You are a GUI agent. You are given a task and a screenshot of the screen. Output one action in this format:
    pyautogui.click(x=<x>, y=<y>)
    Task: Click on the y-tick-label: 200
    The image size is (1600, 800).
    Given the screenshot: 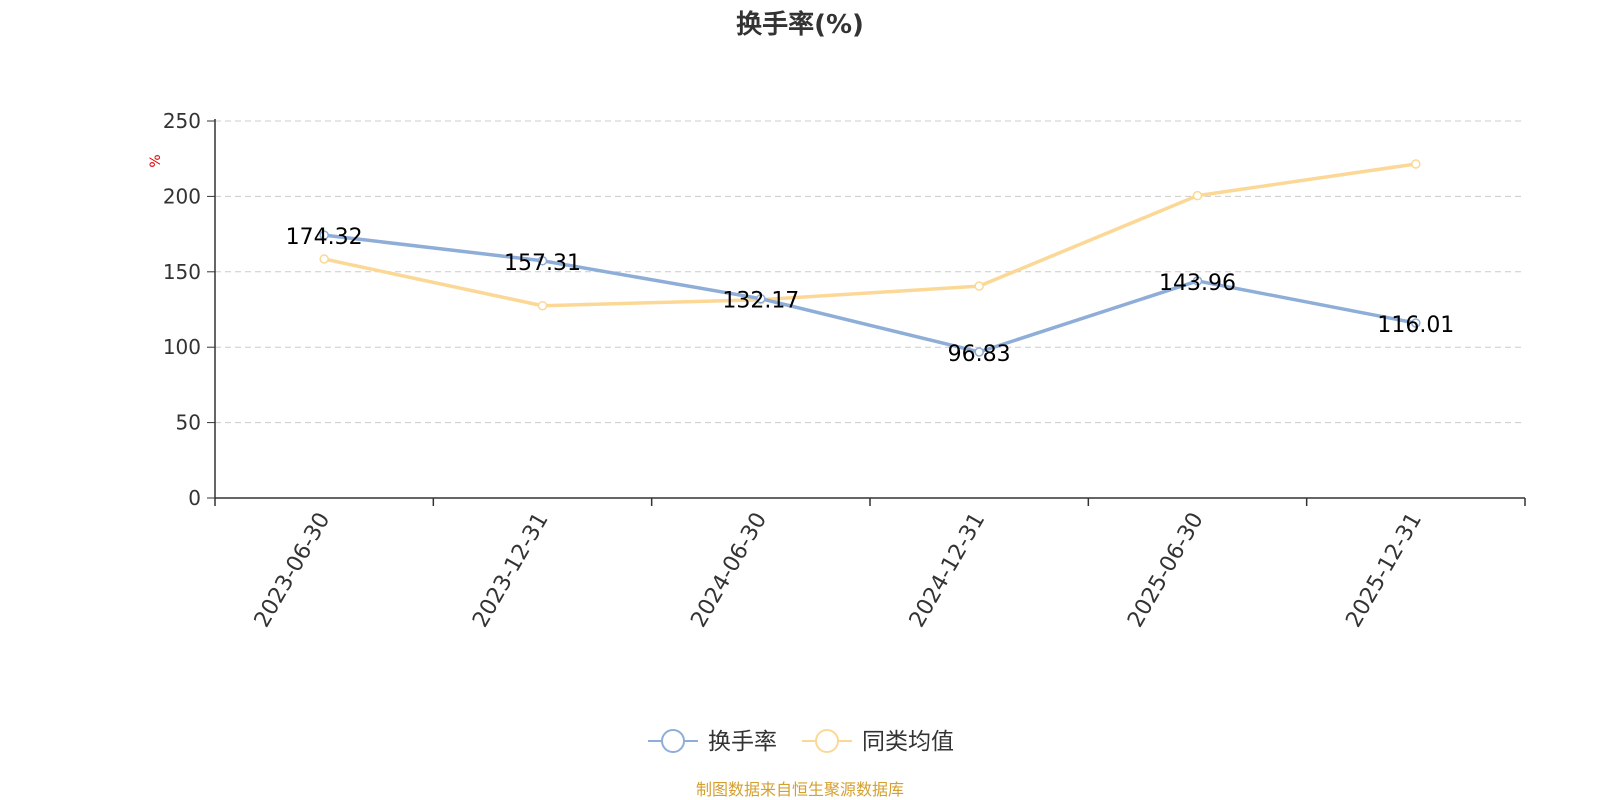 What is the action you would take?
    pyautogui.click(x=182, y=196)
    